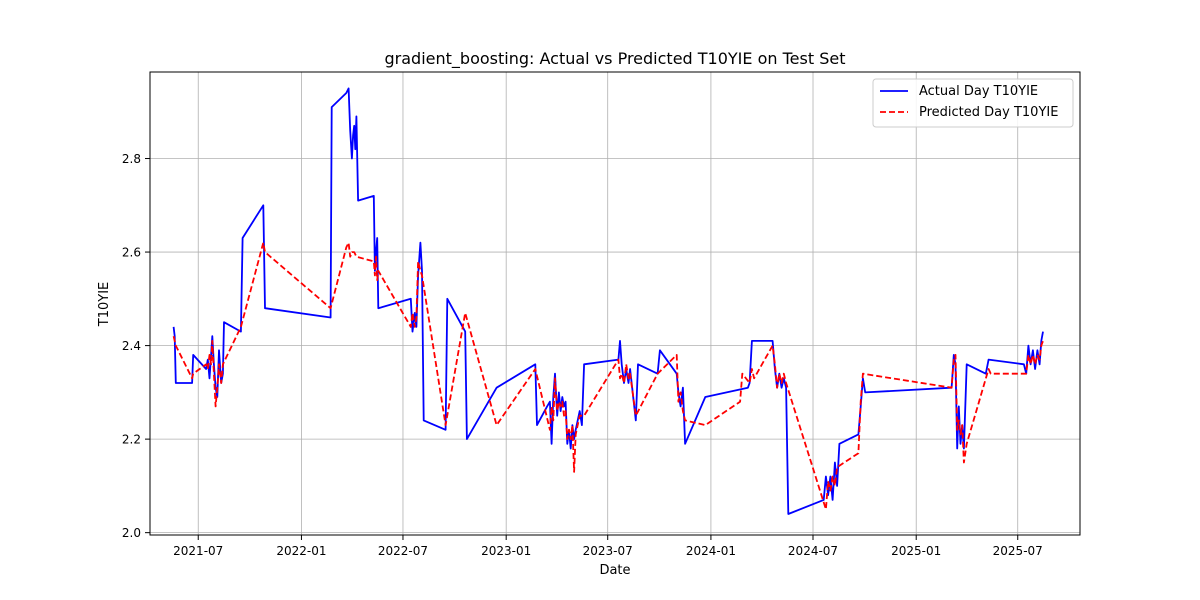  What do you see at coordinates (614, 570) in the screenshot?
I see `x-axis-label: Date` at bounding box center [614, 570].